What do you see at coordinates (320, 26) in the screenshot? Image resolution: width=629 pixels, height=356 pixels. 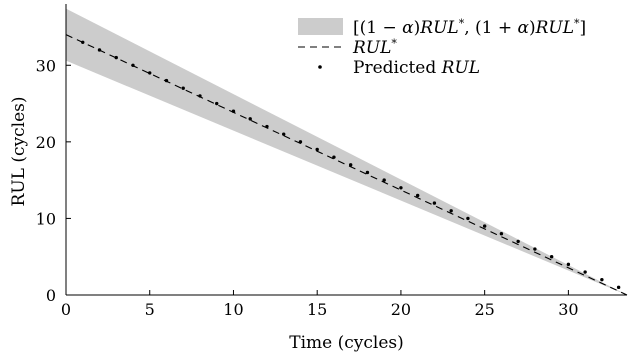 I see `legend-band-swatch` at bounding box center [320, 26].